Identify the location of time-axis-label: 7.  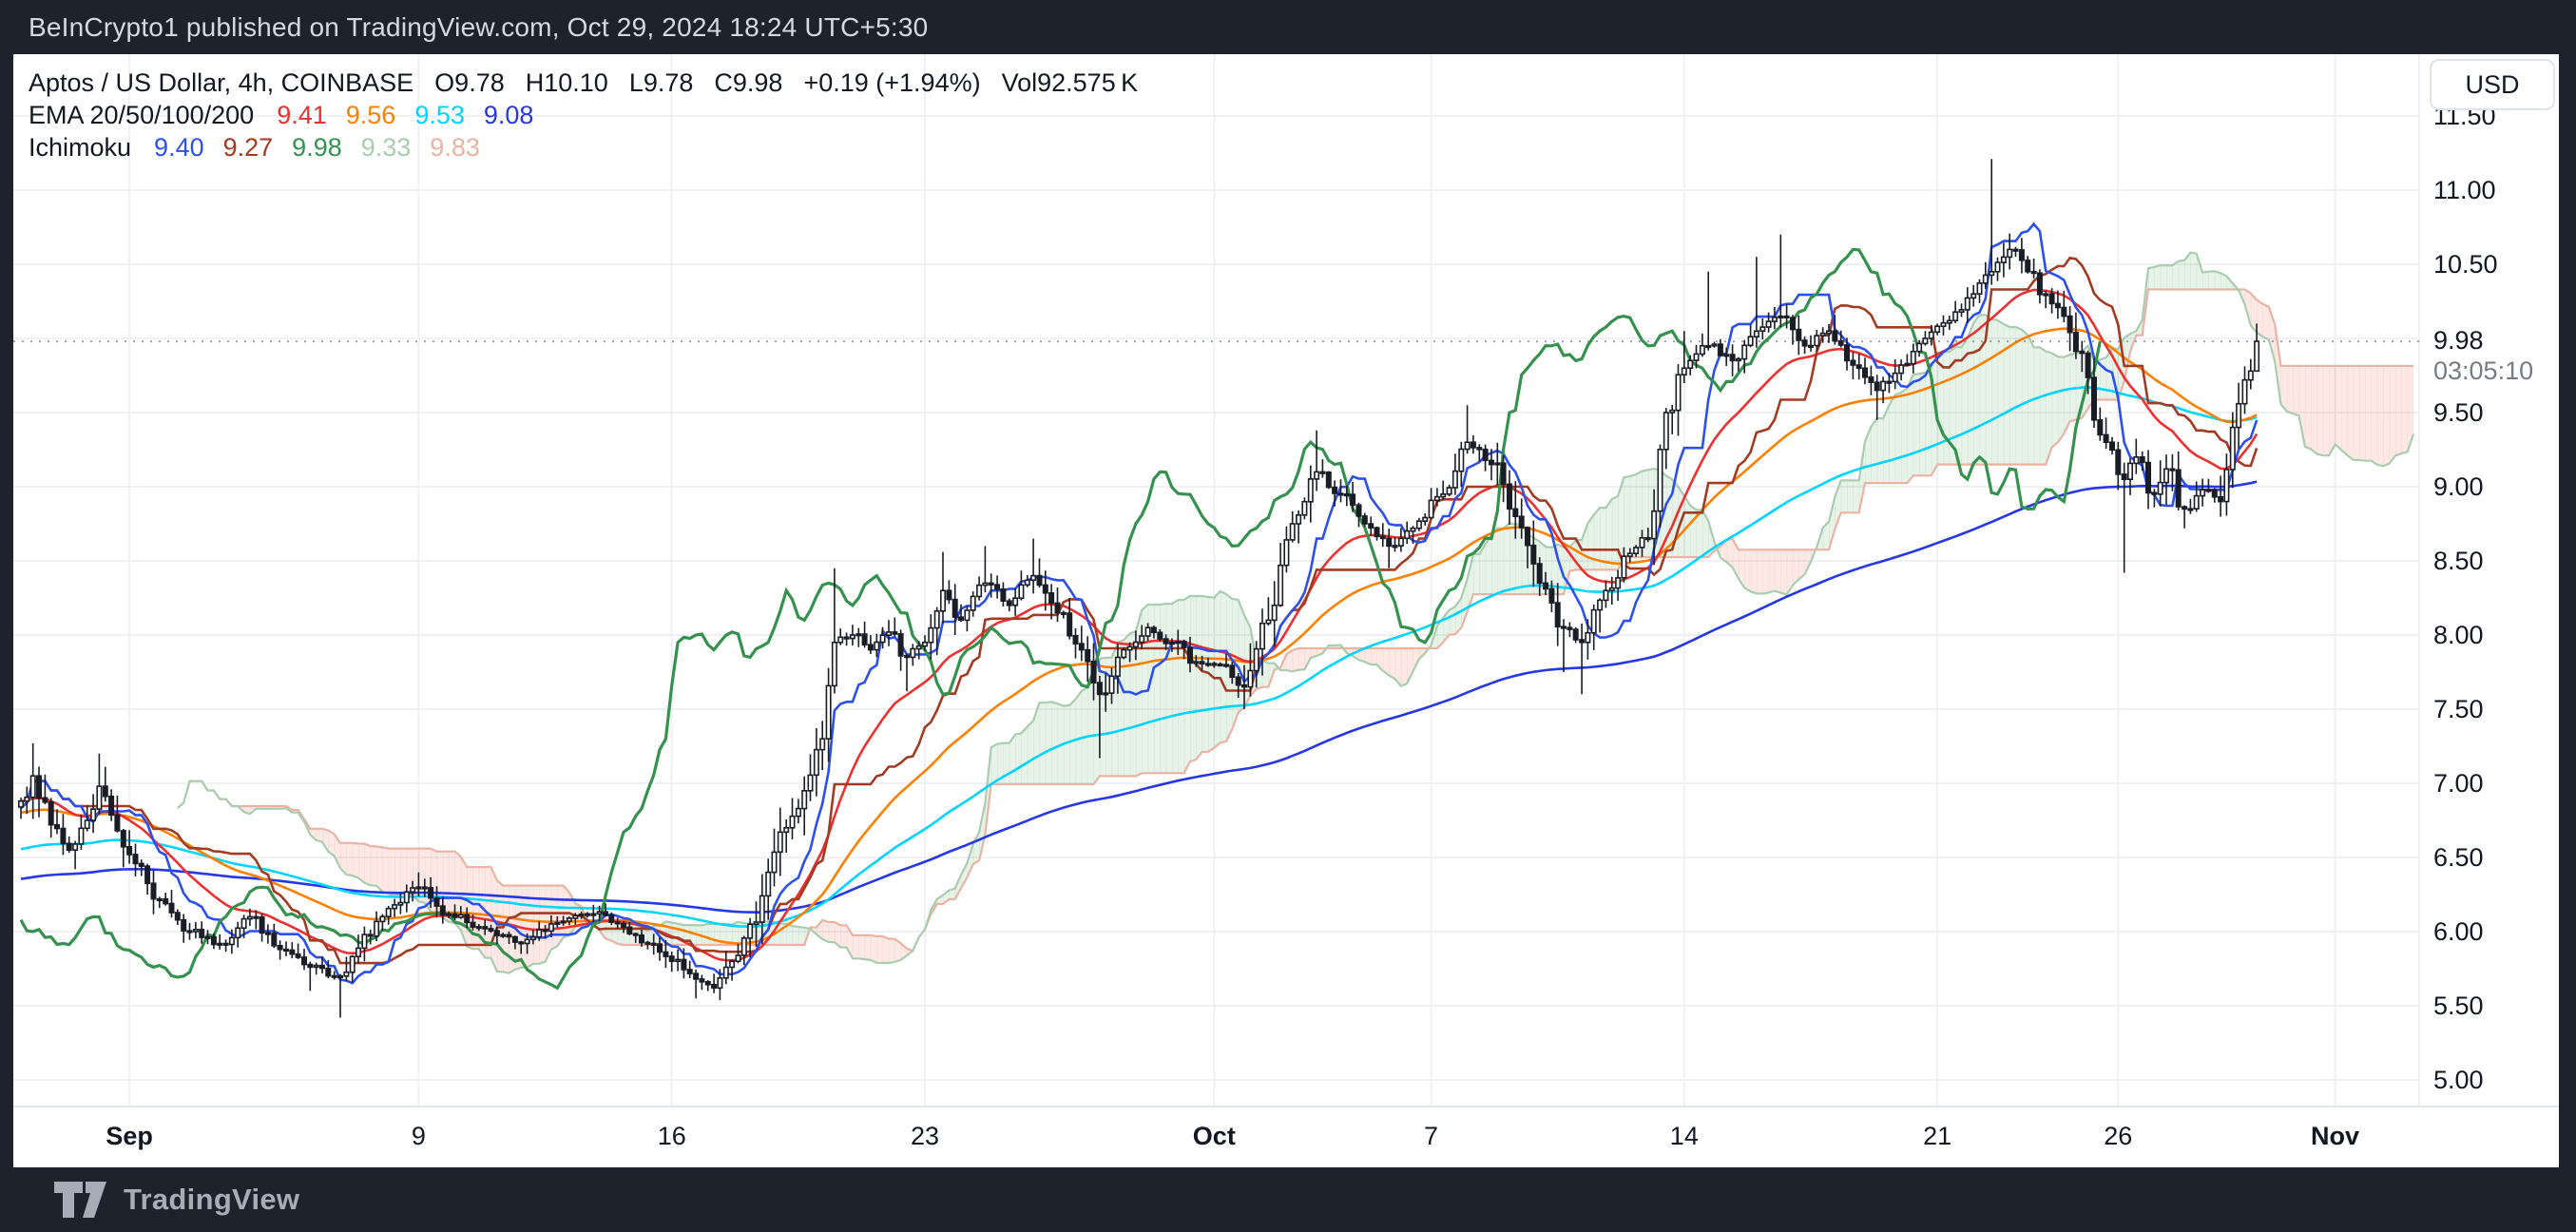
(1431, 1136).